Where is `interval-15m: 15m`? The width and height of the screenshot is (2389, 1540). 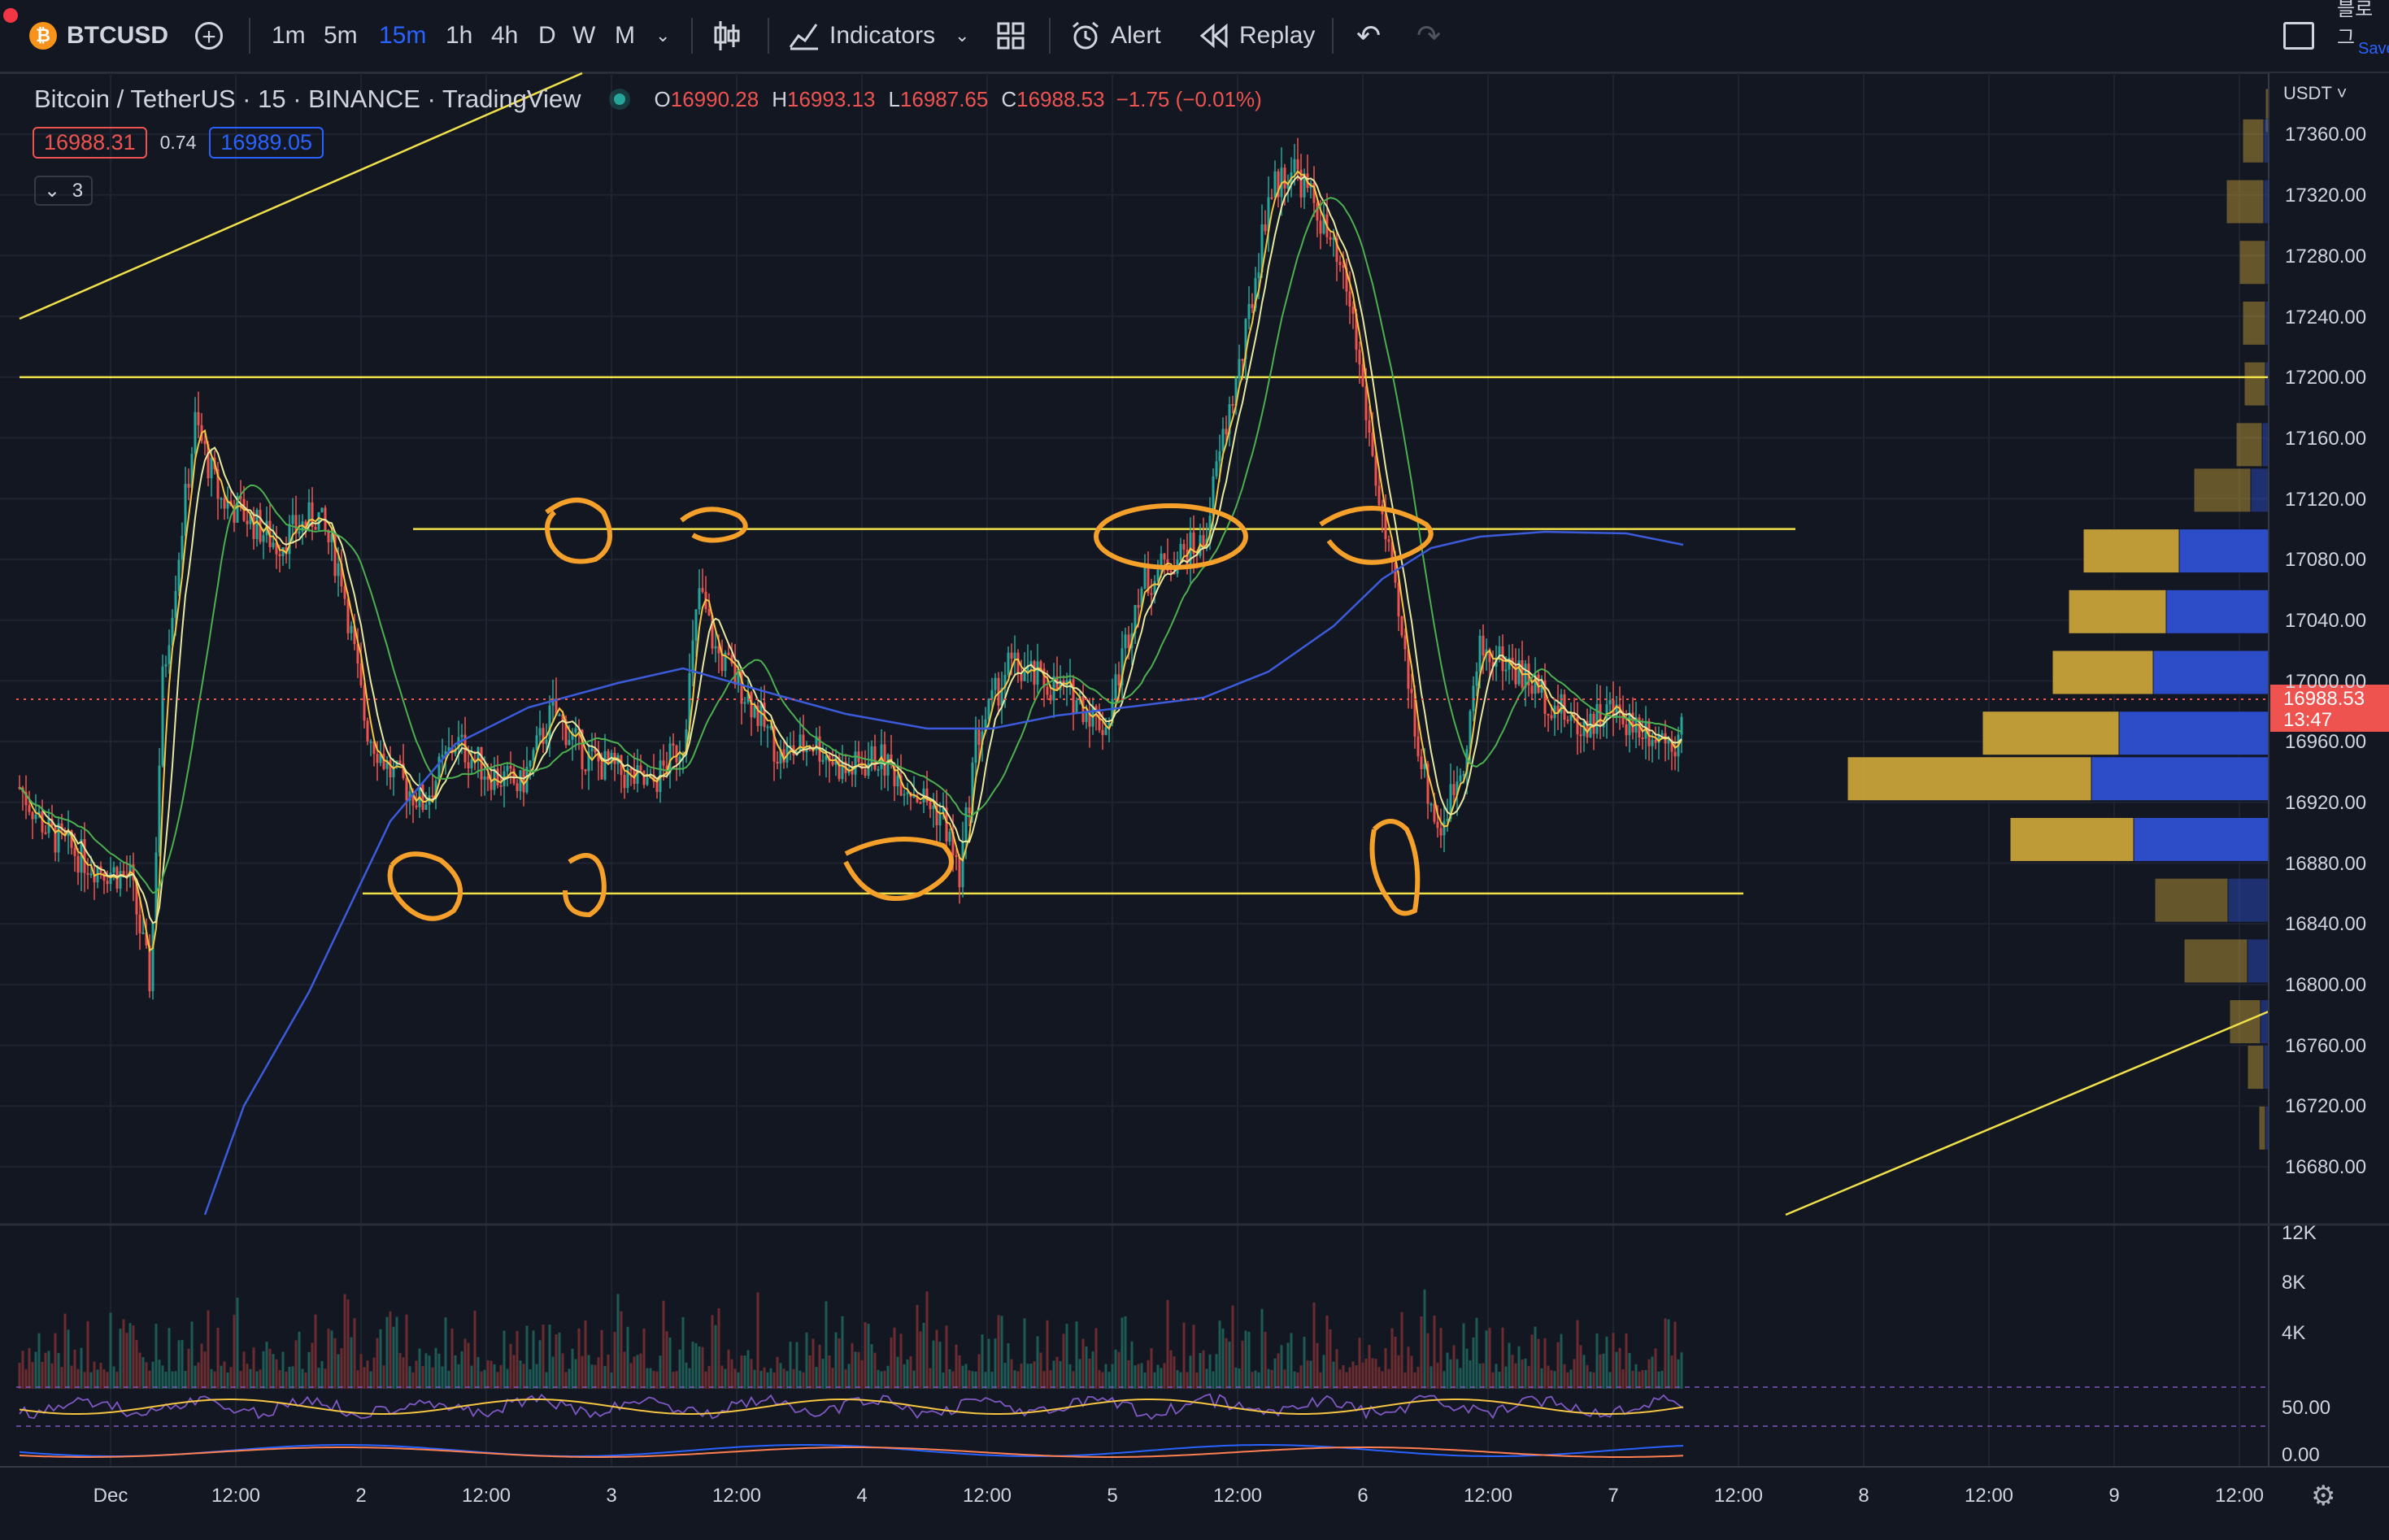
interval-15m: 15m is located at coordinates (403, 35).